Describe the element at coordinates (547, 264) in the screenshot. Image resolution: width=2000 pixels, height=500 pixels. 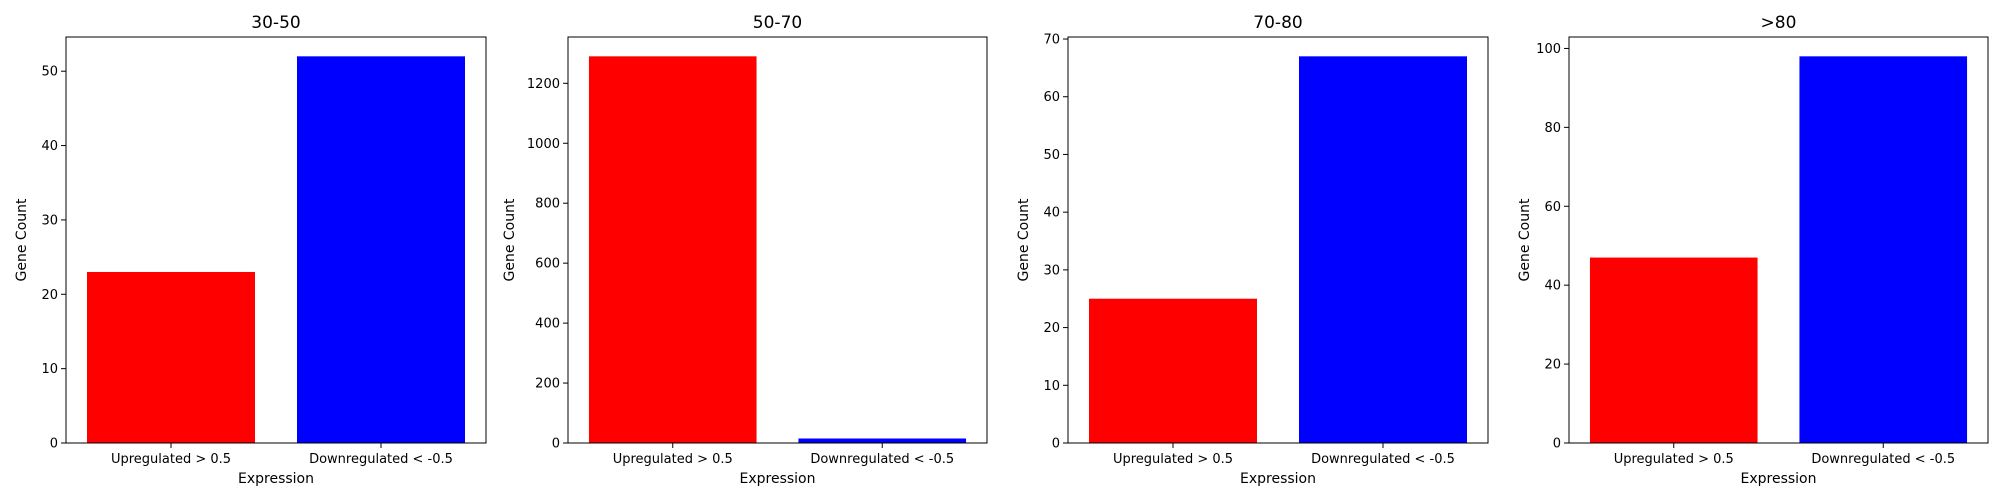
I see `y-tick-label: 600` at that location.